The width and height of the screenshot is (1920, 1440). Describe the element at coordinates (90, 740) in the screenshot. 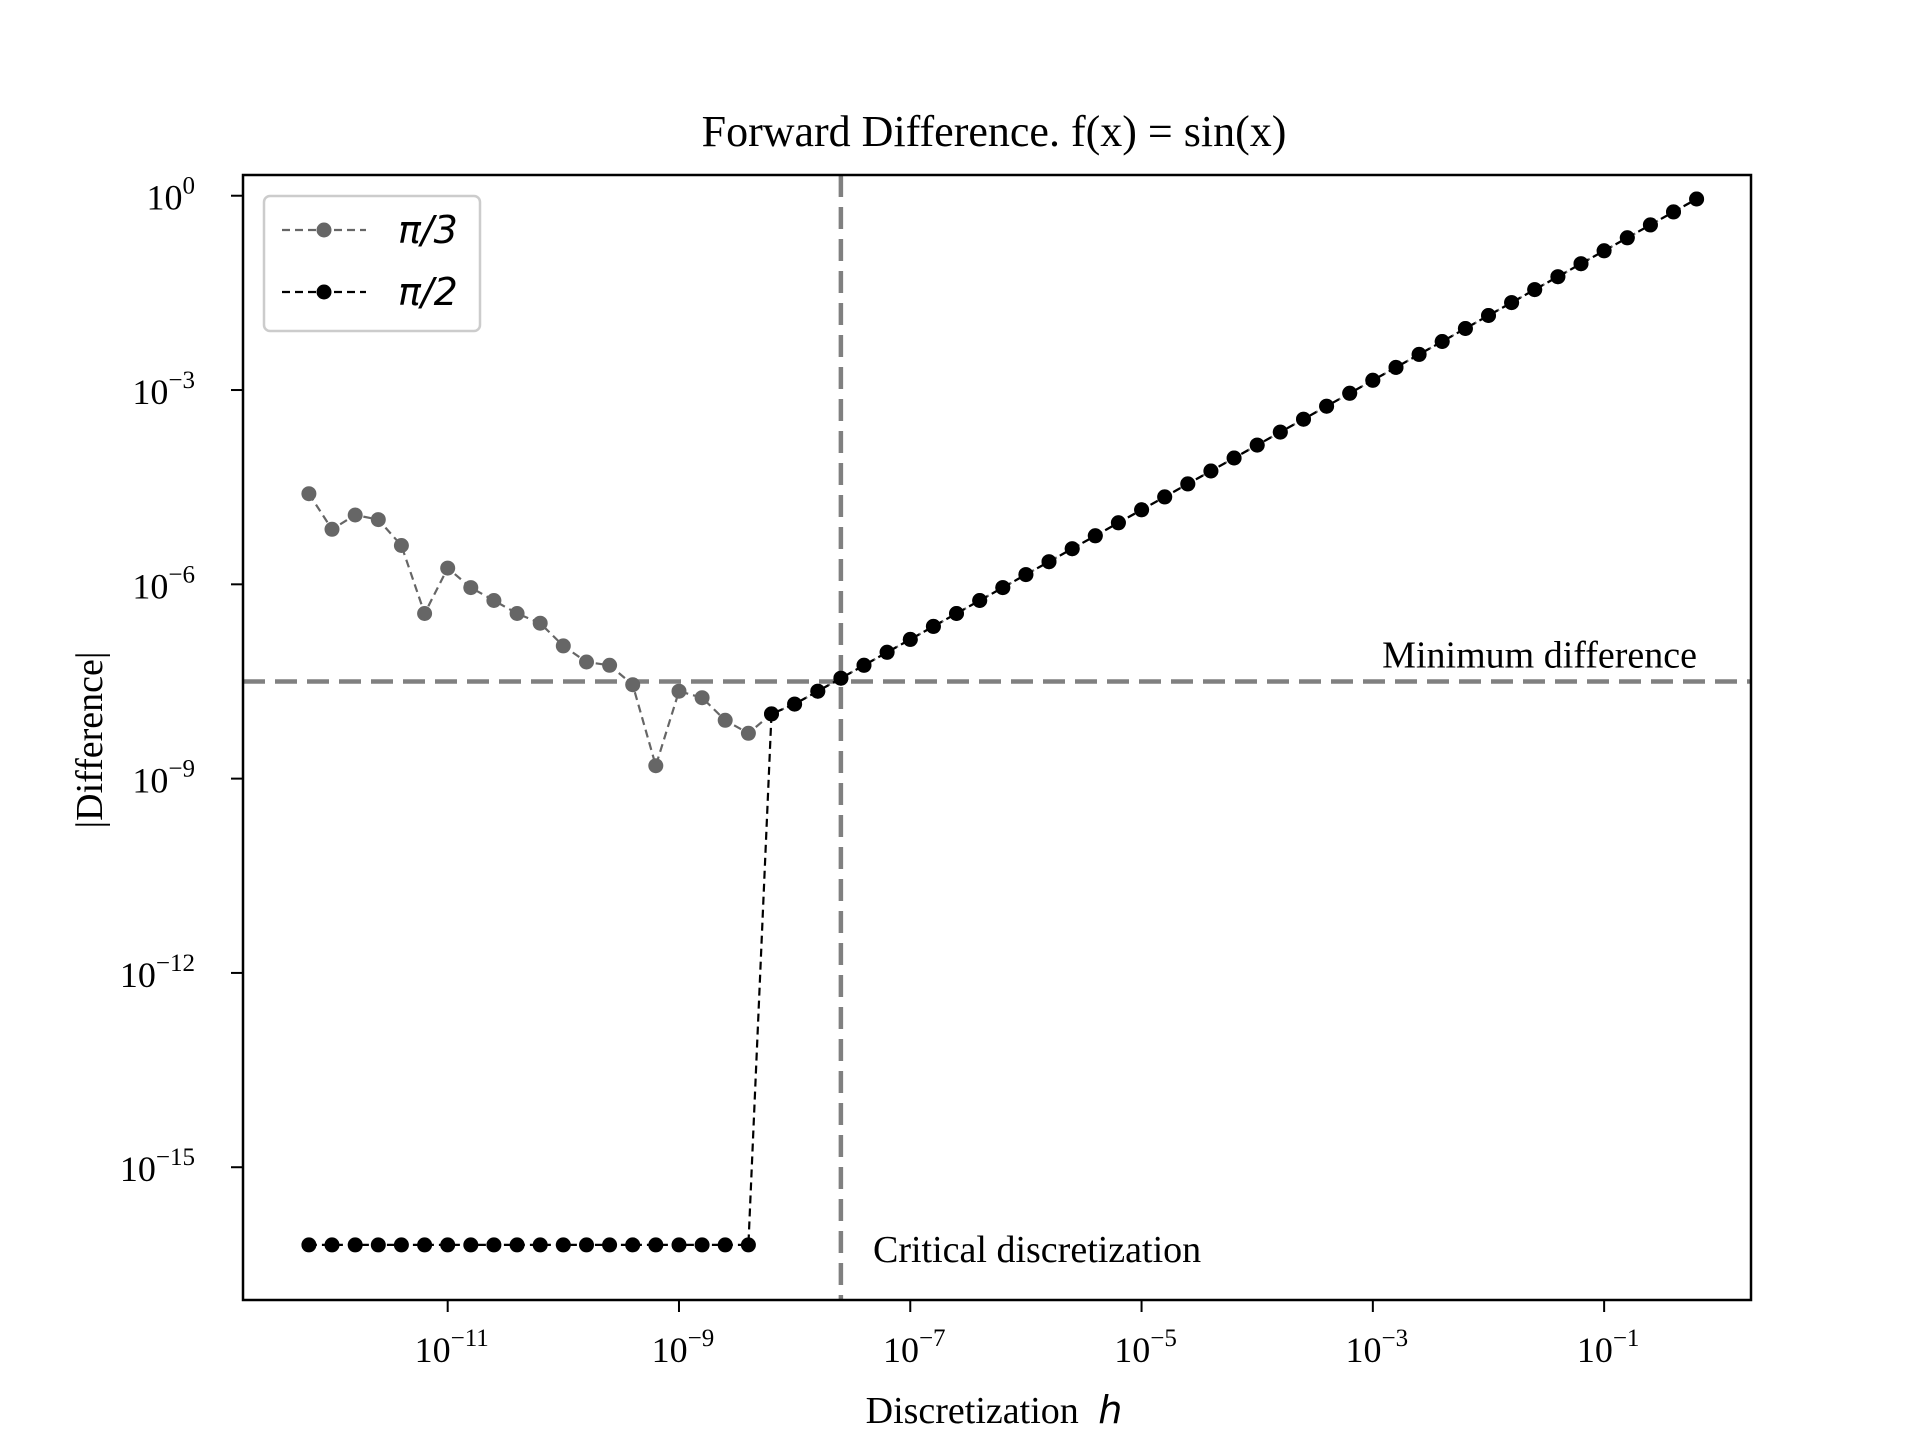

I see `y-axis-label: |Difference|` at that location.